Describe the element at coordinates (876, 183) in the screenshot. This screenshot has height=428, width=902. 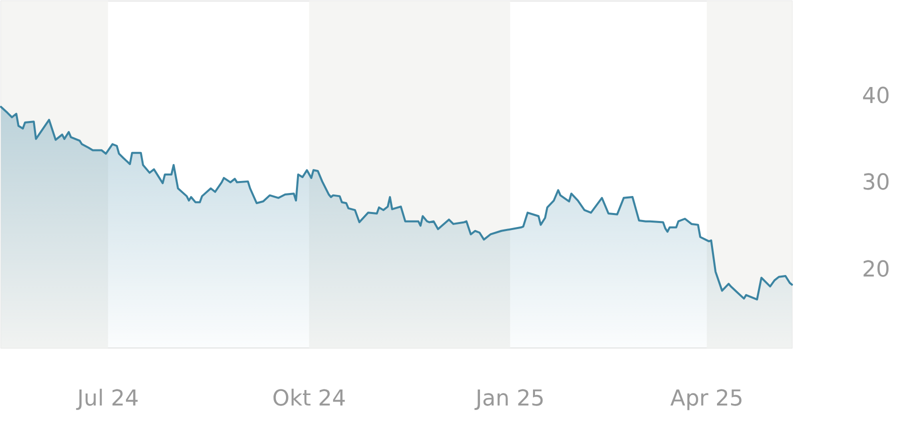
I see `y-tick-label: 30` at that location.